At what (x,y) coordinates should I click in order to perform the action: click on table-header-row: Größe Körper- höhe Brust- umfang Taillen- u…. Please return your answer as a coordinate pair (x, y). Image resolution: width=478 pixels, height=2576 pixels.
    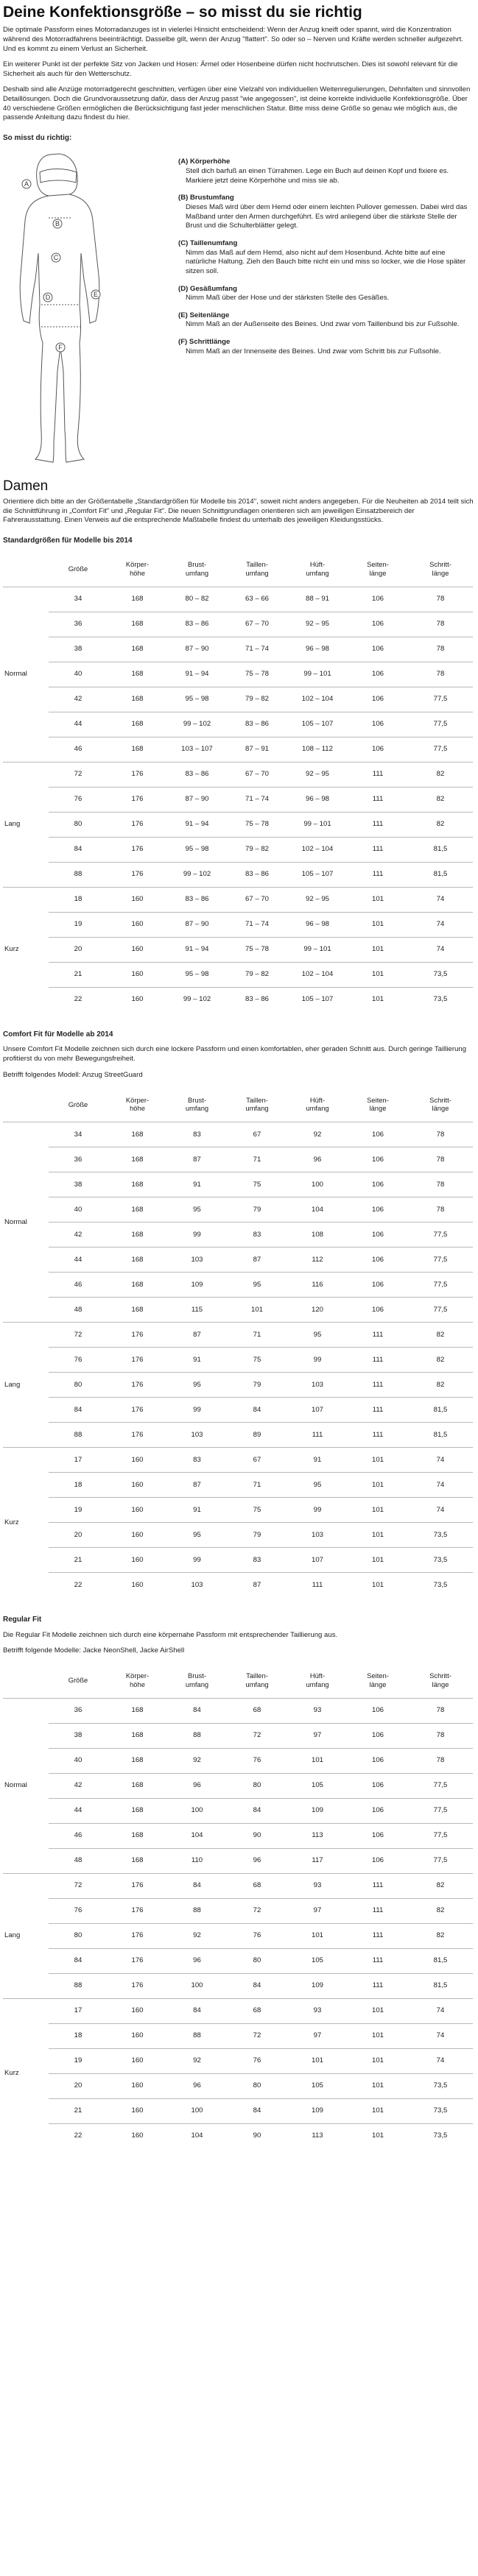
    Looking at the image, I should click on (238, 1681).